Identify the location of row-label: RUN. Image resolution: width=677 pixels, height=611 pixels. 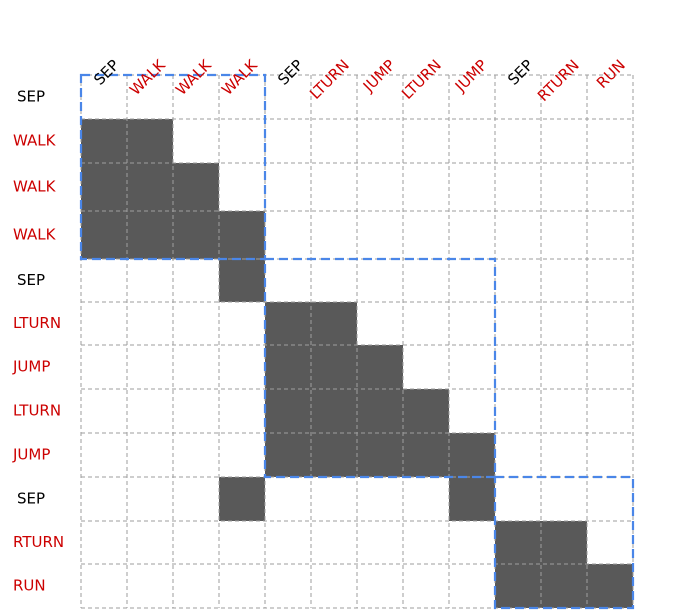
(29, 586).